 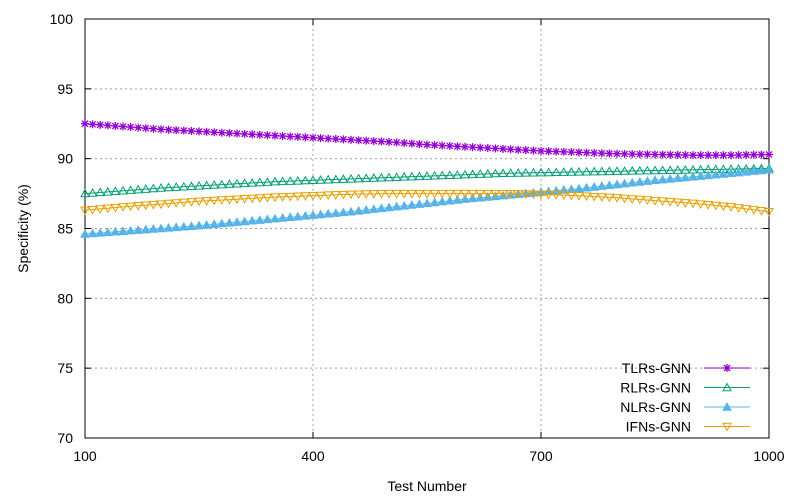 What do you see at coordinates (656, 368) in the screenshot?
I see `legend-label: TLRs-GNN` at bounding box center [656, 368].